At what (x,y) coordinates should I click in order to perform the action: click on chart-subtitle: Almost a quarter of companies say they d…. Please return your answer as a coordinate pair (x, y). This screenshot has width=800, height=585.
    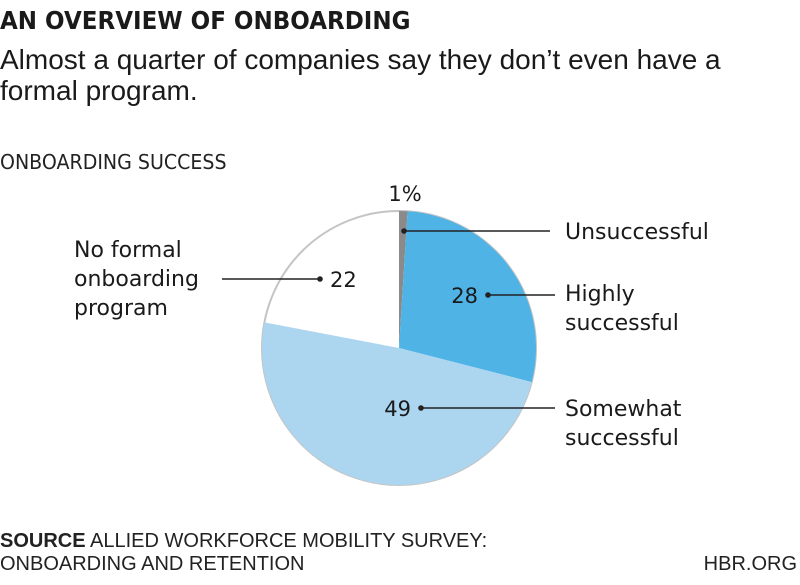
    Looking at the image, I should click on (360, 75).